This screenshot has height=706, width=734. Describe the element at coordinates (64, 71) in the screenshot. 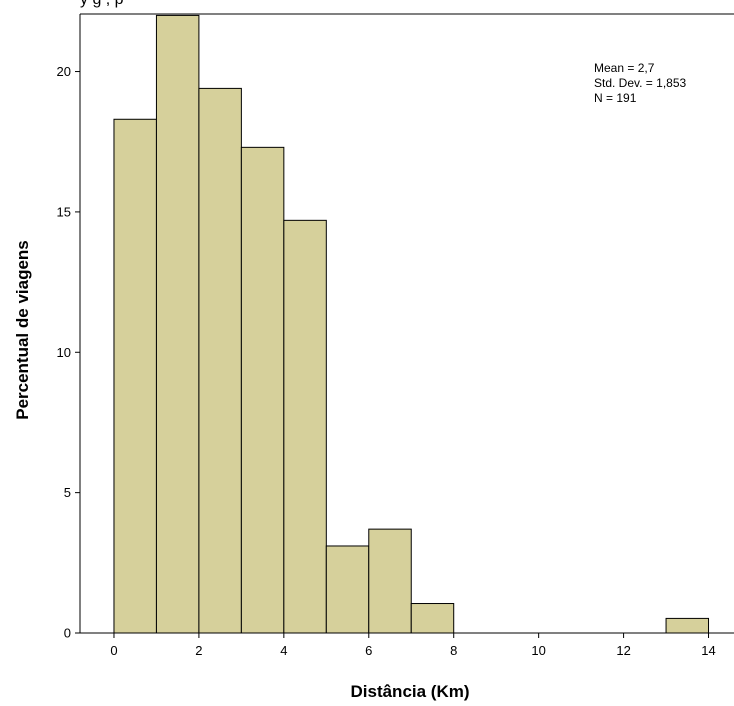

I see `y-tick-label: 20` at that location.